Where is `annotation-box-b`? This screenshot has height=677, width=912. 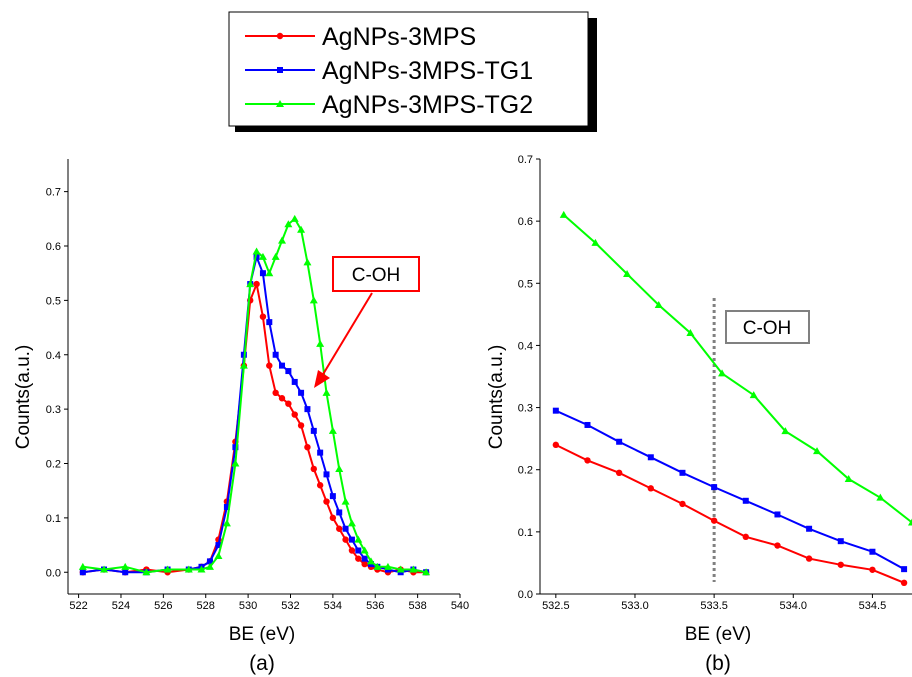
annotation-box-b is located at coordinates (767, 327).